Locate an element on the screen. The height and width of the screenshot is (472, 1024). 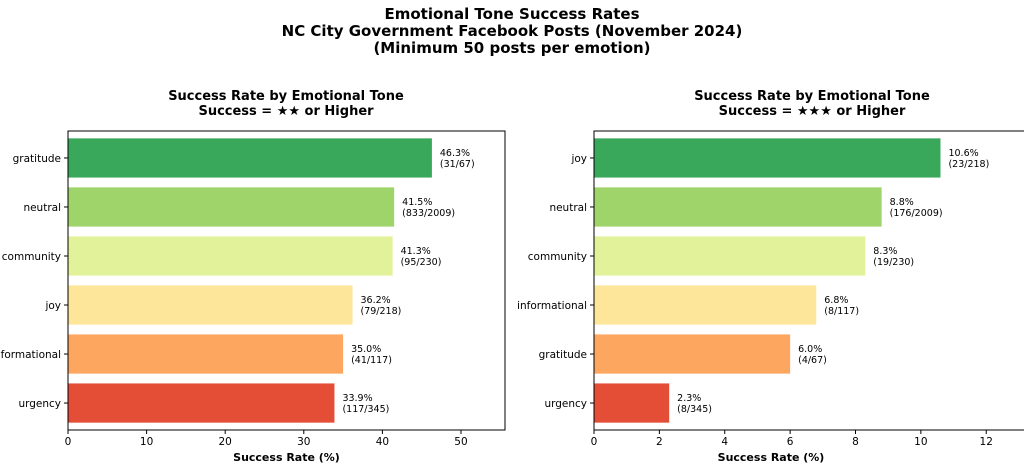
x-tick-label: 30 is located at coordinates (303, 442).